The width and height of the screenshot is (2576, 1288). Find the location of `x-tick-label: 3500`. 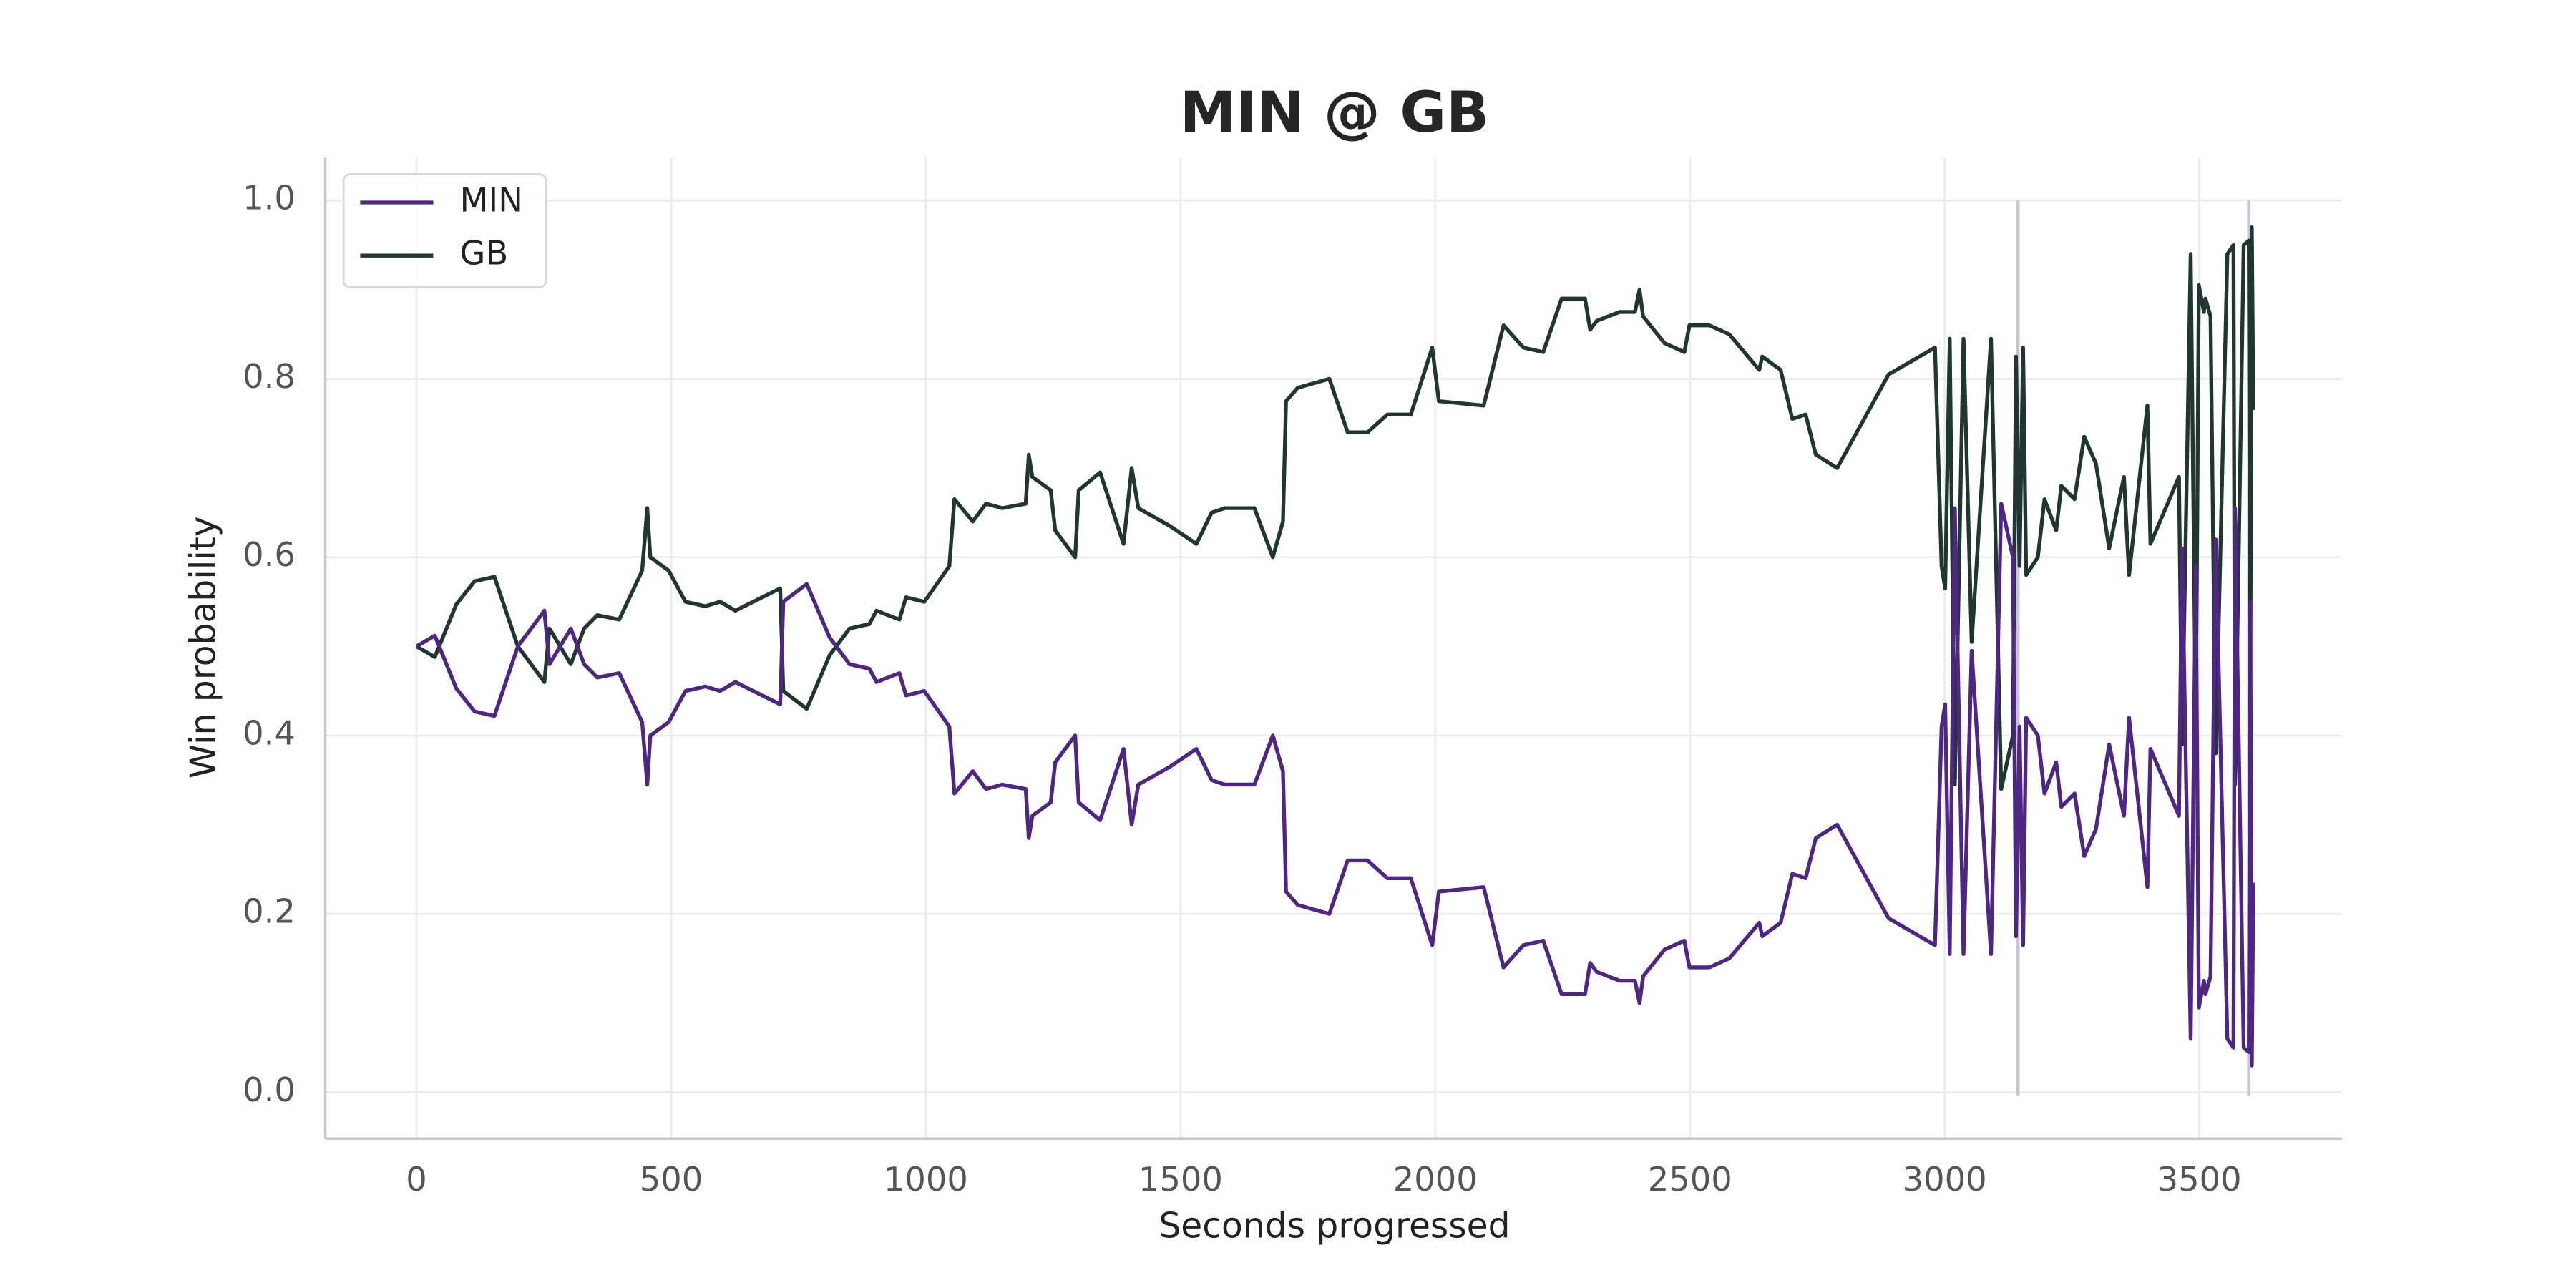

x-tick-label: 3500 is located at coordinates (2199, 1179).